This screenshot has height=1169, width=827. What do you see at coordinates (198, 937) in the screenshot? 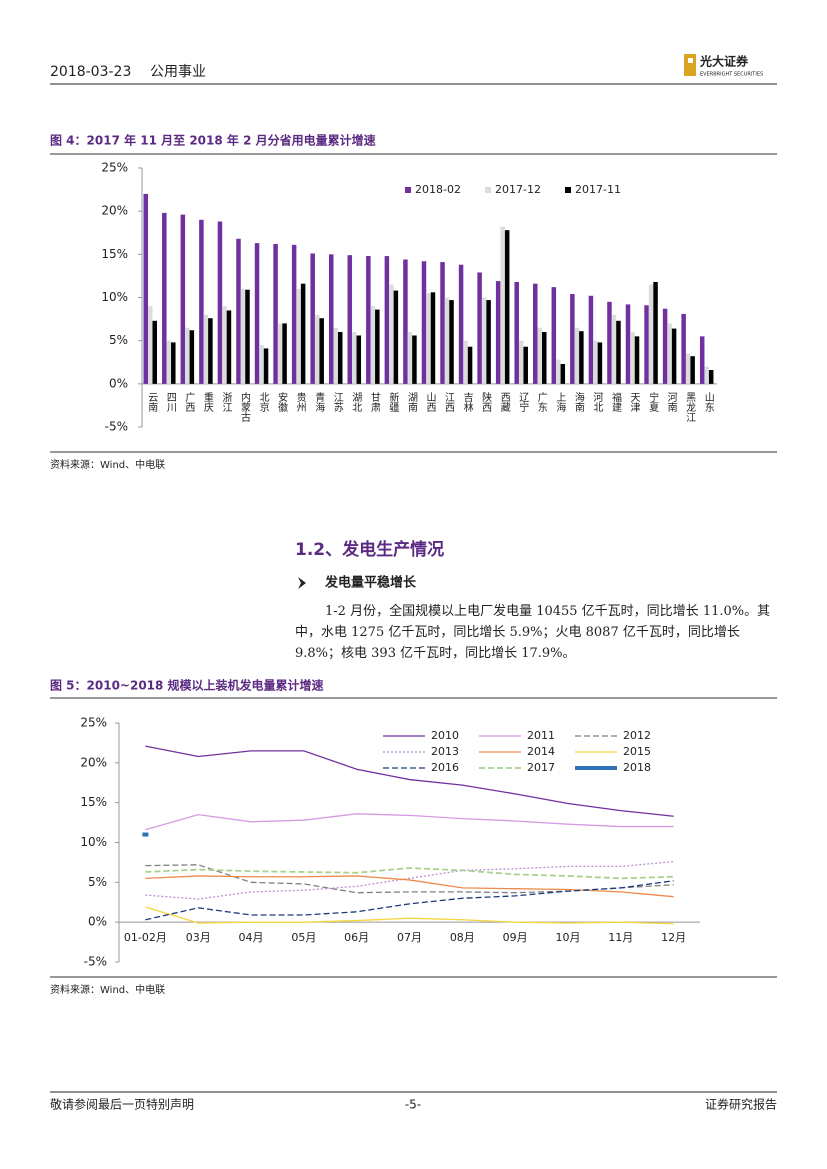
I see `x-tick-label: 03月` at bounding box center [198, 937].